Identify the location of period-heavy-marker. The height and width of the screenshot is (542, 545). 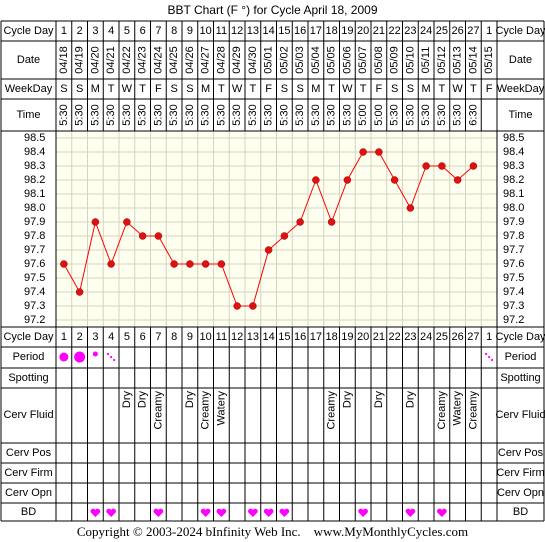
(80, 357).